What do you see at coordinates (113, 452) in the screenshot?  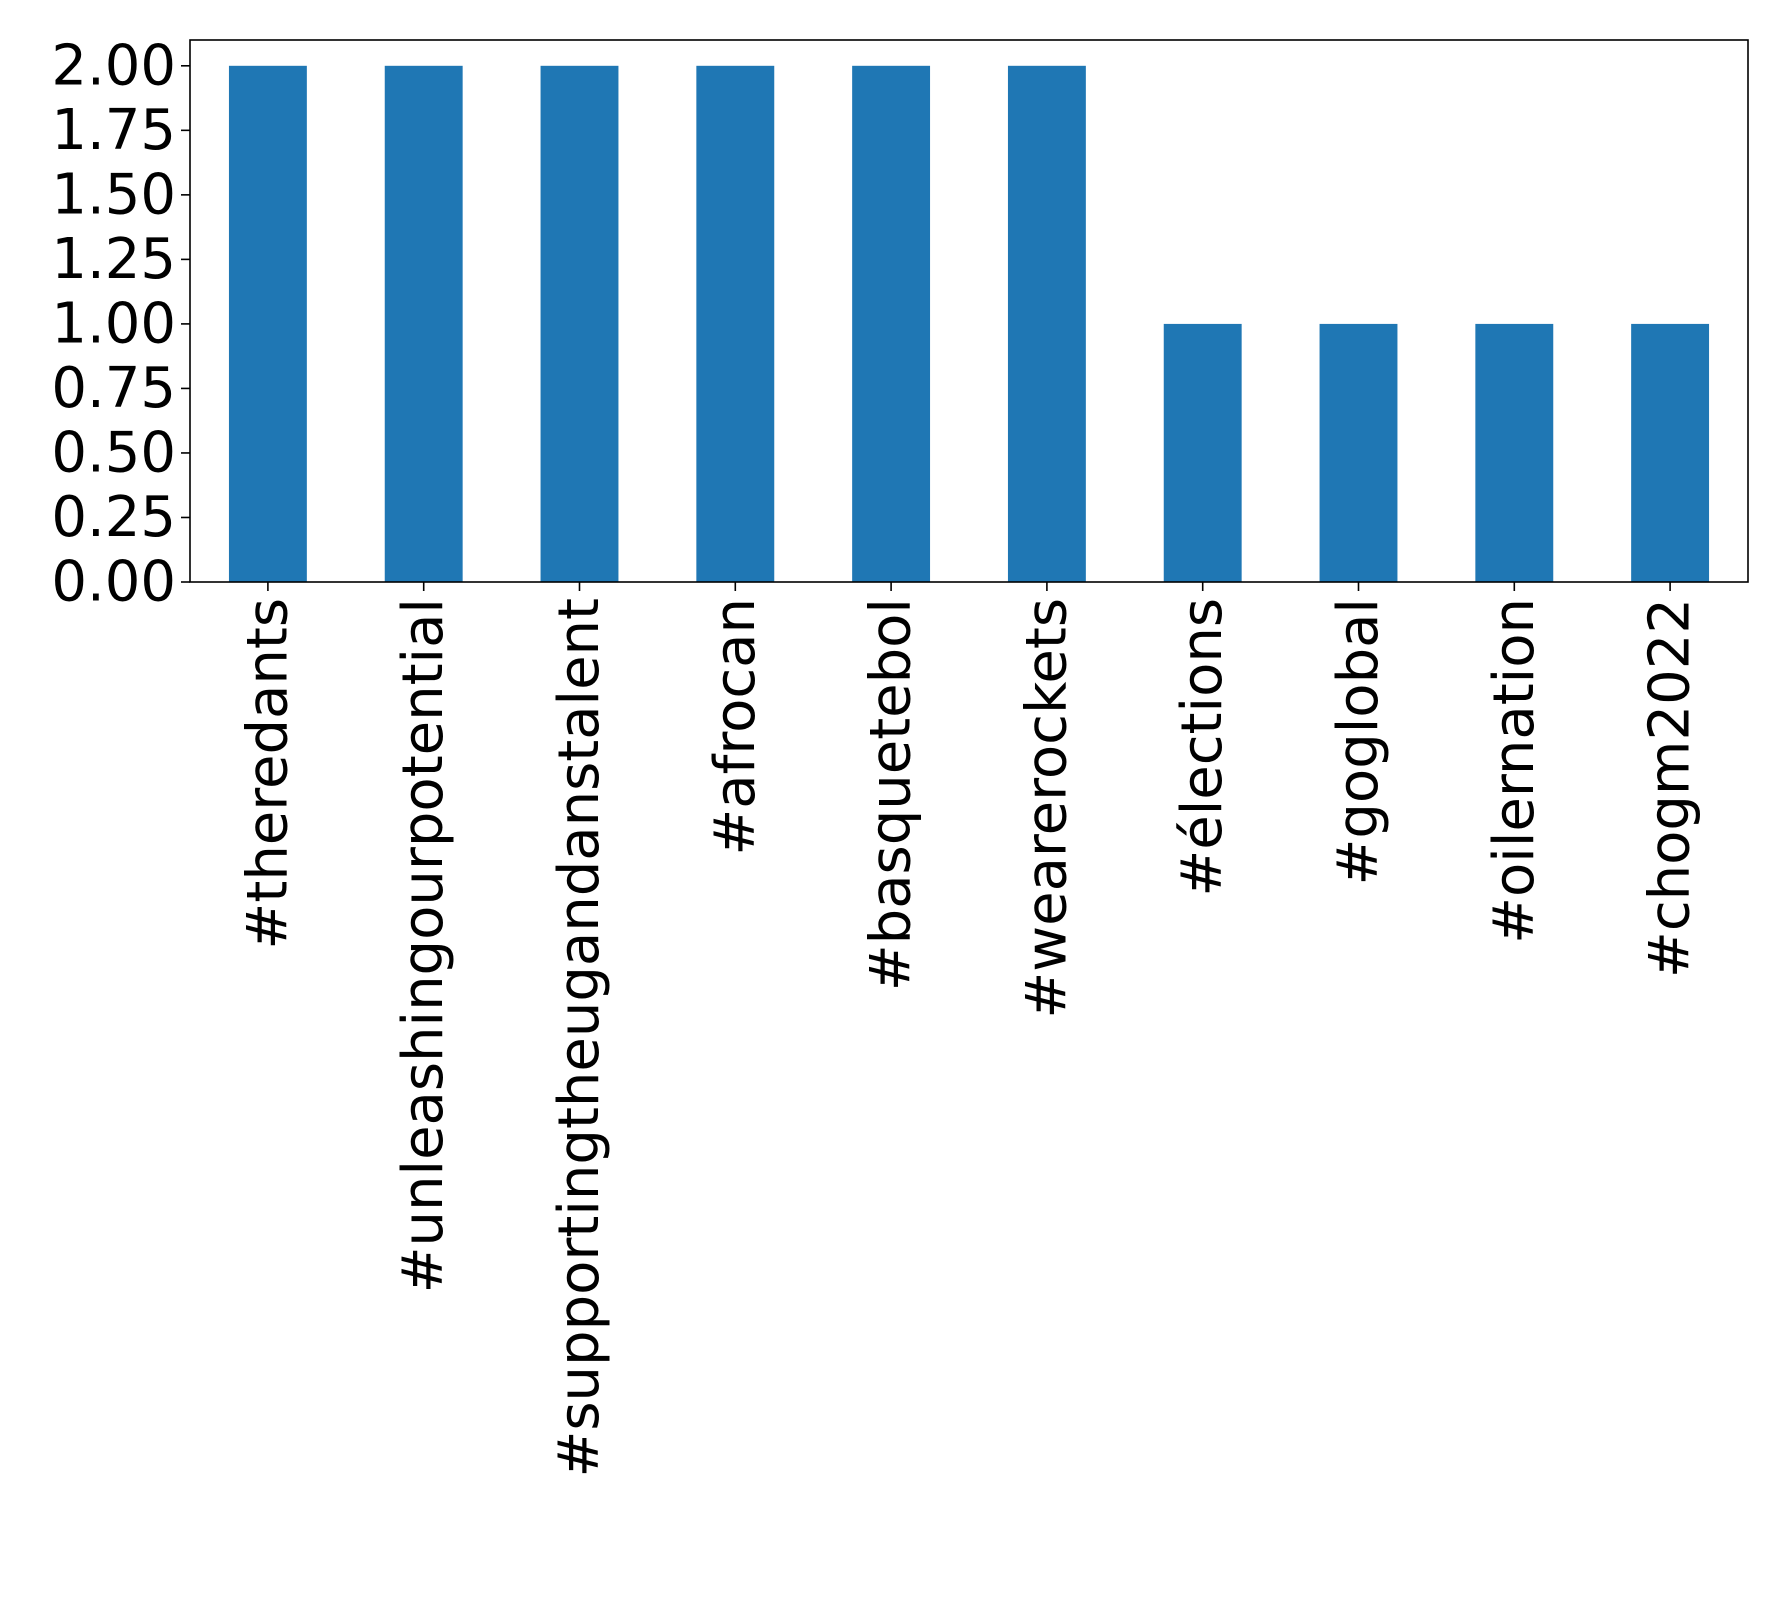 I see `y-tick-label: 0.50` at bounding box center [113, 452].